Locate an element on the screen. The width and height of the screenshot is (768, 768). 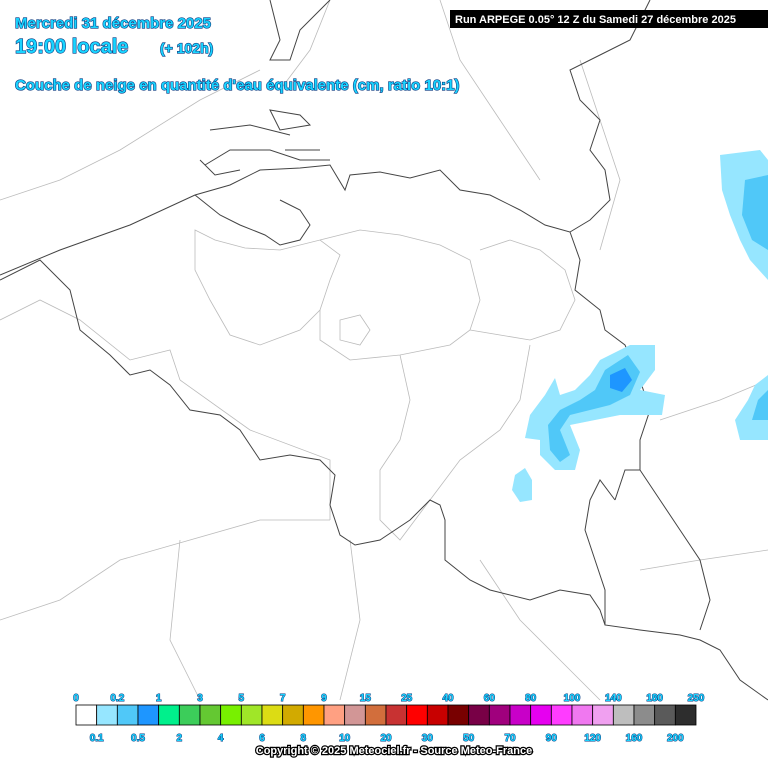
legend-label: 50 is located at coordinates (469, 738).